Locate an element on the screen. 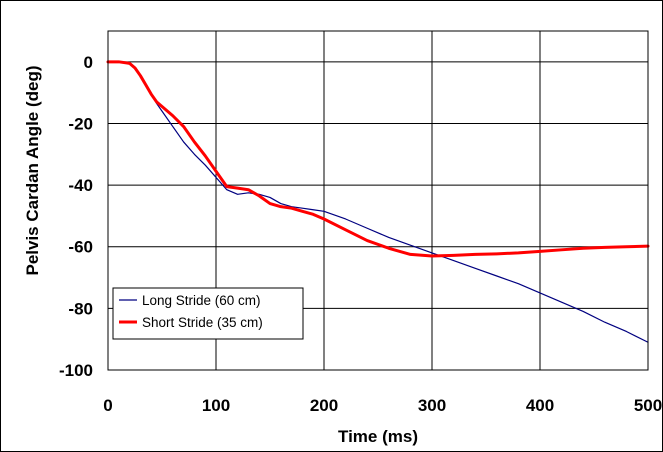  legend-box is located at coordinates (208, 313).